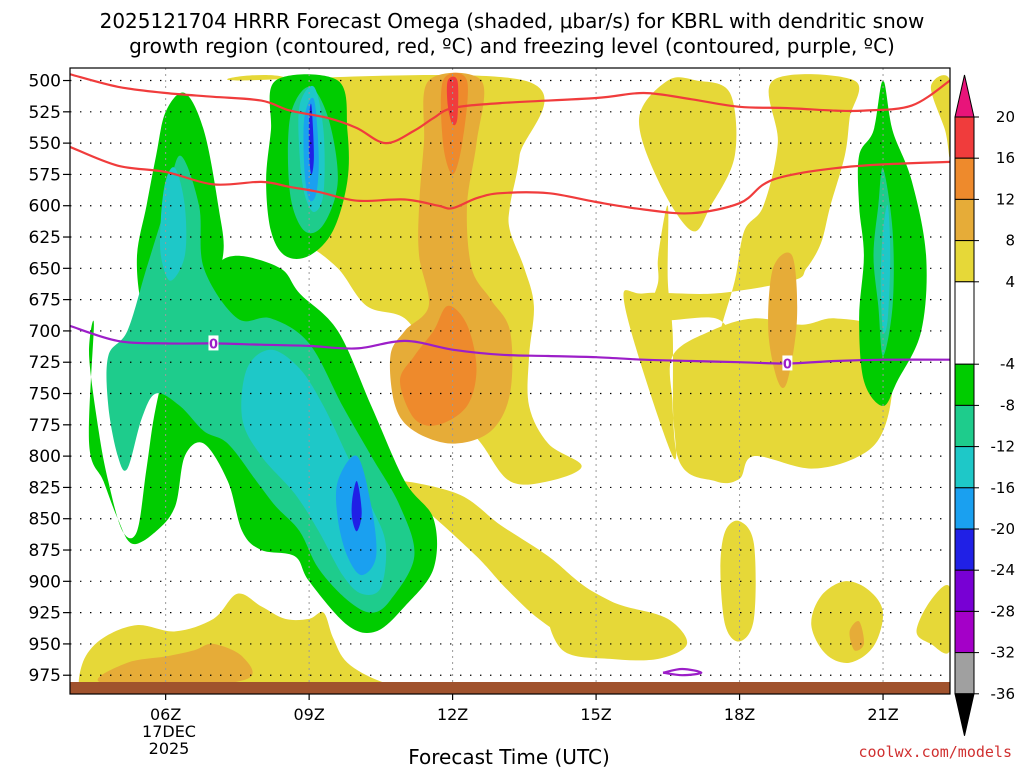  Describe the element at coordinates (45, 582) in the screenshot. I see `y-tick-label: 900` at that location.